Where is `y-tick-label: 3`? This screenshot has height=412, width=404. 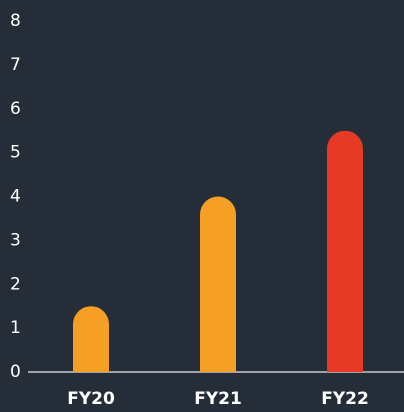 y-tick-label: 3 is located at coordinates (15, 240).